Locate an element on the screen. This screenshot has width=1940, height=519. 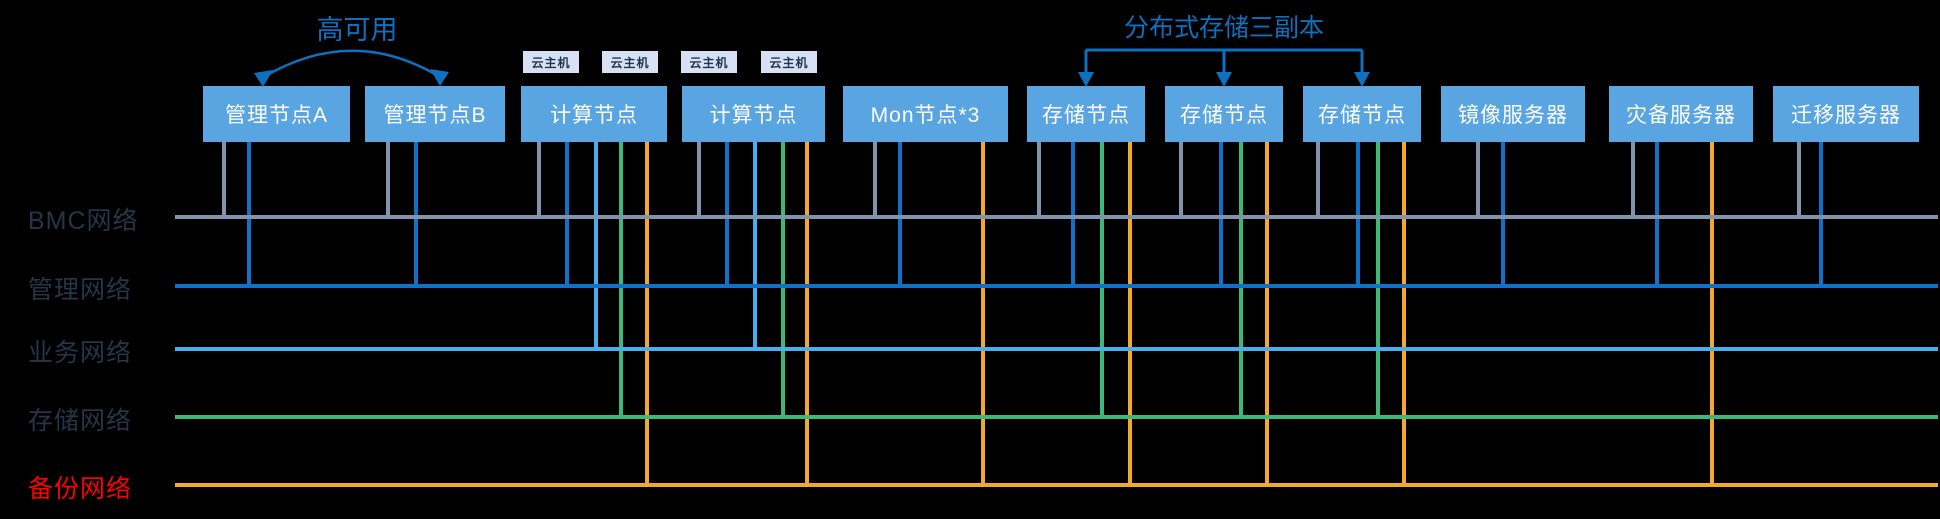
node-label: 管理节点A is located at coordinates (276, 115).